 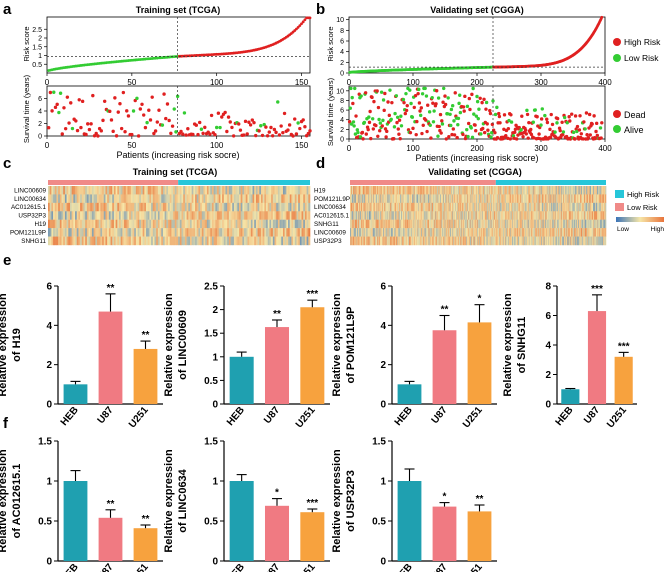 I want to click on y-tick-label: 4, so click(x=342, y=120).